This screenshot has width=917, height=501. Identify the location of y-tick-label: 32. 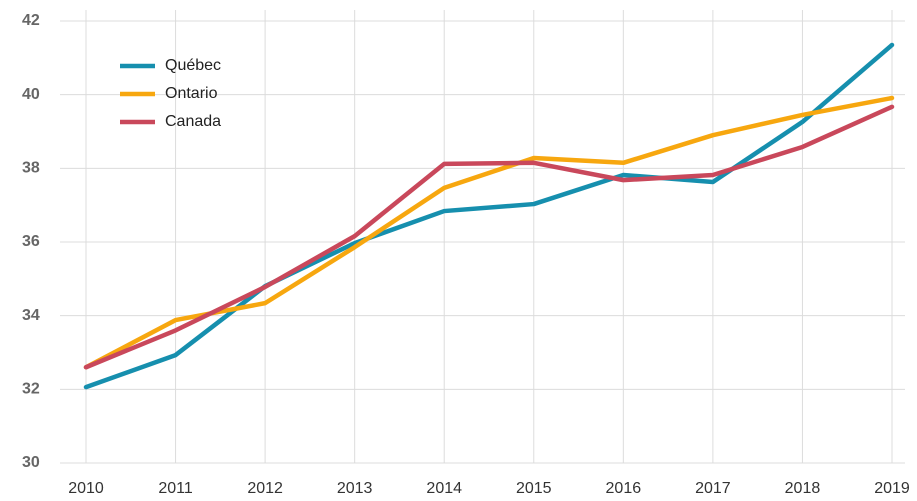
(31, 389).